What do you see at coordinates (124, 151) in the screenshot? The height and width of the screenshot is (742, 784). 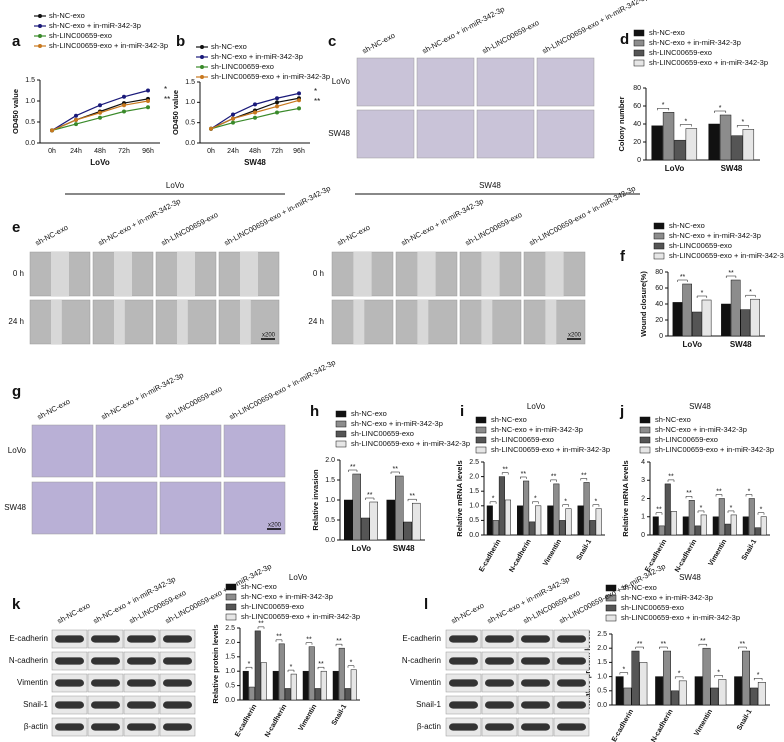 I see `x-tick-label: 72h` at bounding box center [124, 151].